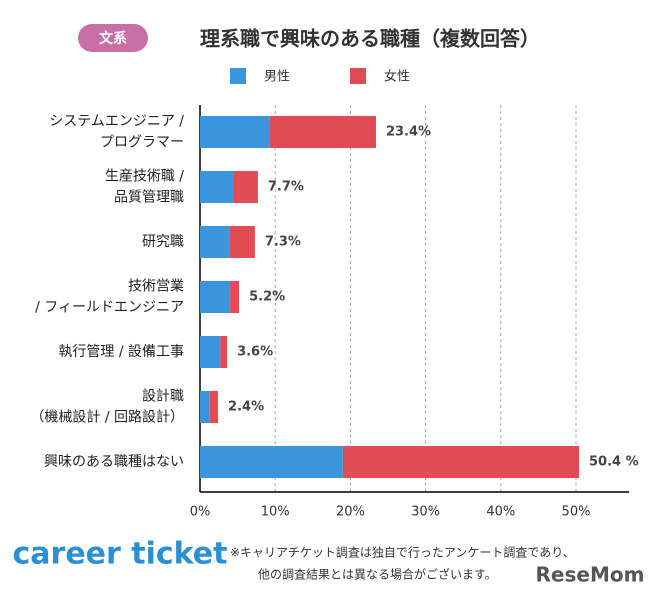 The image size is (648, 597). I want to click on value-label: 7.3%, so click(283, 242).